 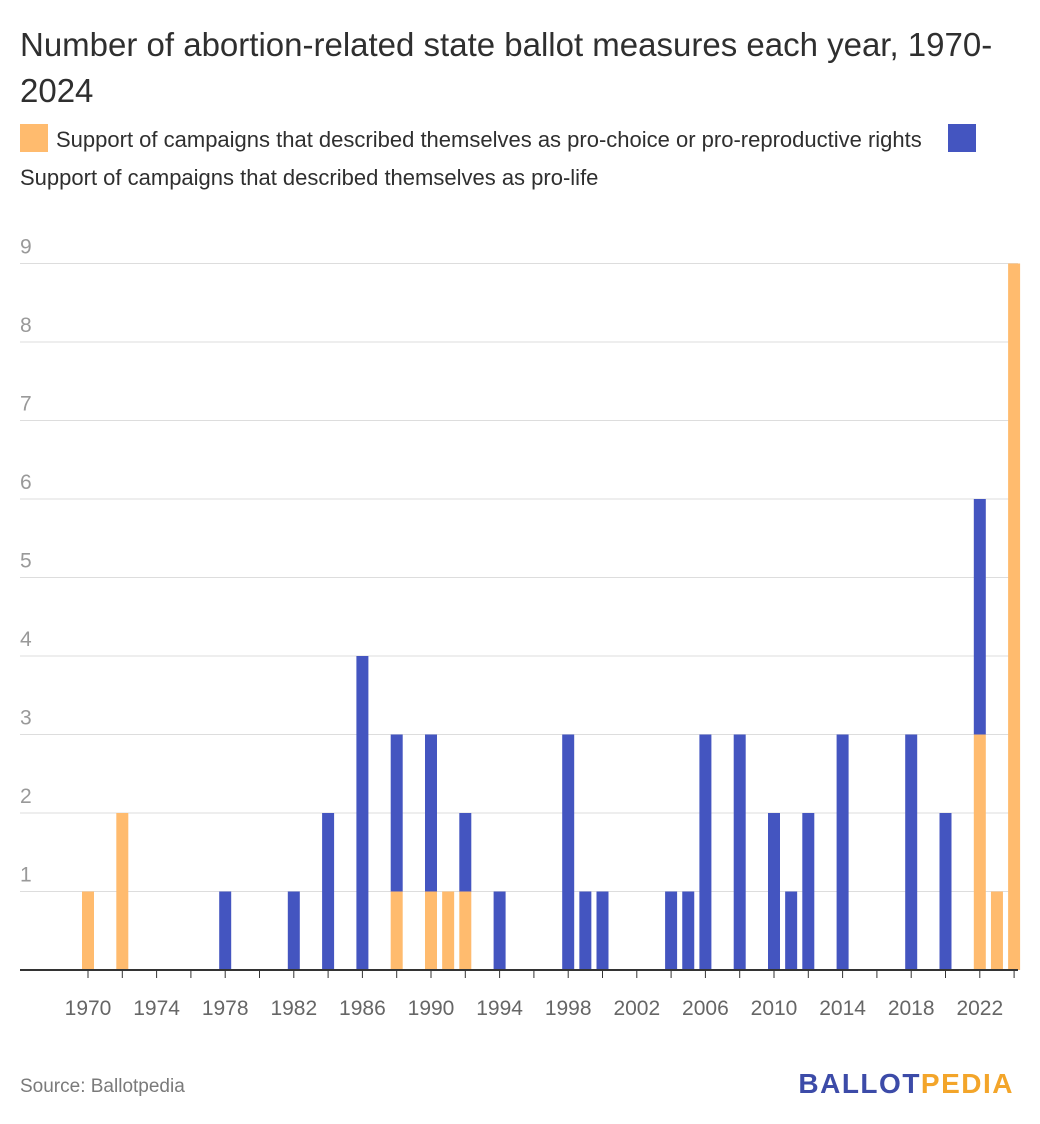 What do you see at coordinates (499, 930) in the screenshot?
I see `bar-pro-life-1994` at bounding box center [499, 930].